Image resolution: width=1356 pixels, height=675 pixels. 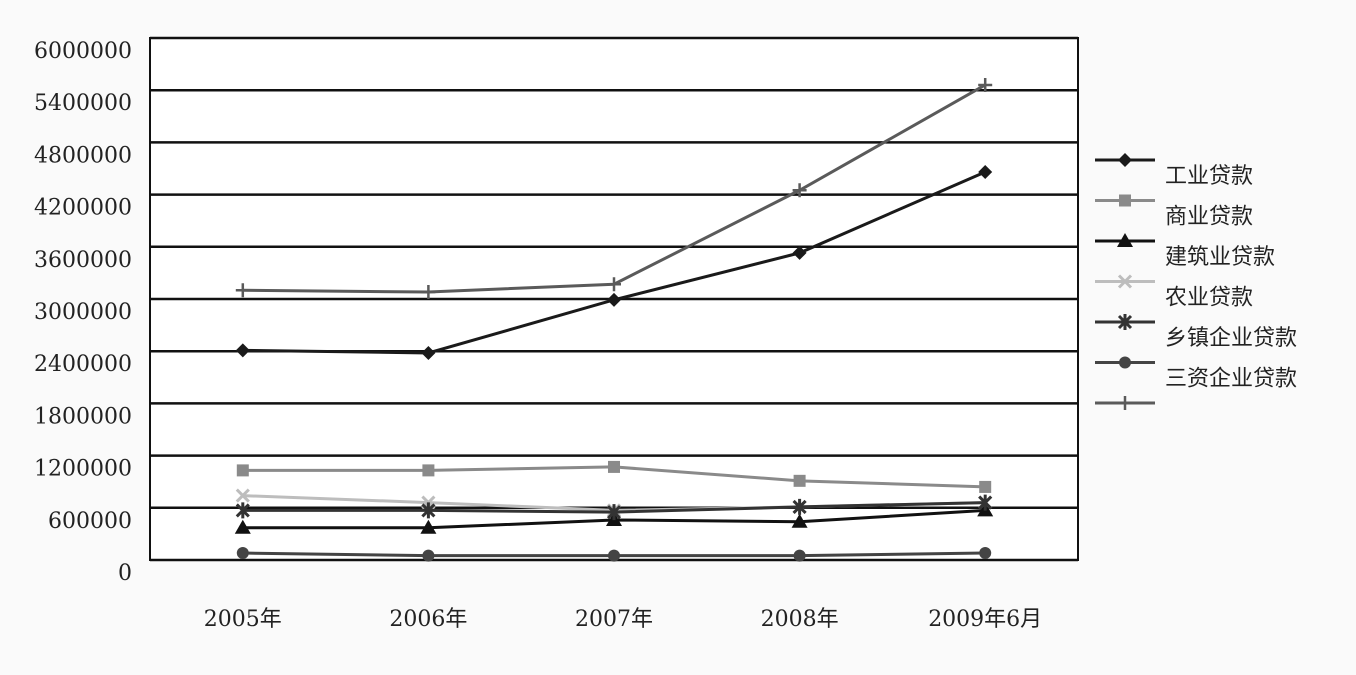 What do you see at coordinates (83, 312) in the screenshot?
I see `y-tick-label: 3000000` at bounding box center [83, 312].